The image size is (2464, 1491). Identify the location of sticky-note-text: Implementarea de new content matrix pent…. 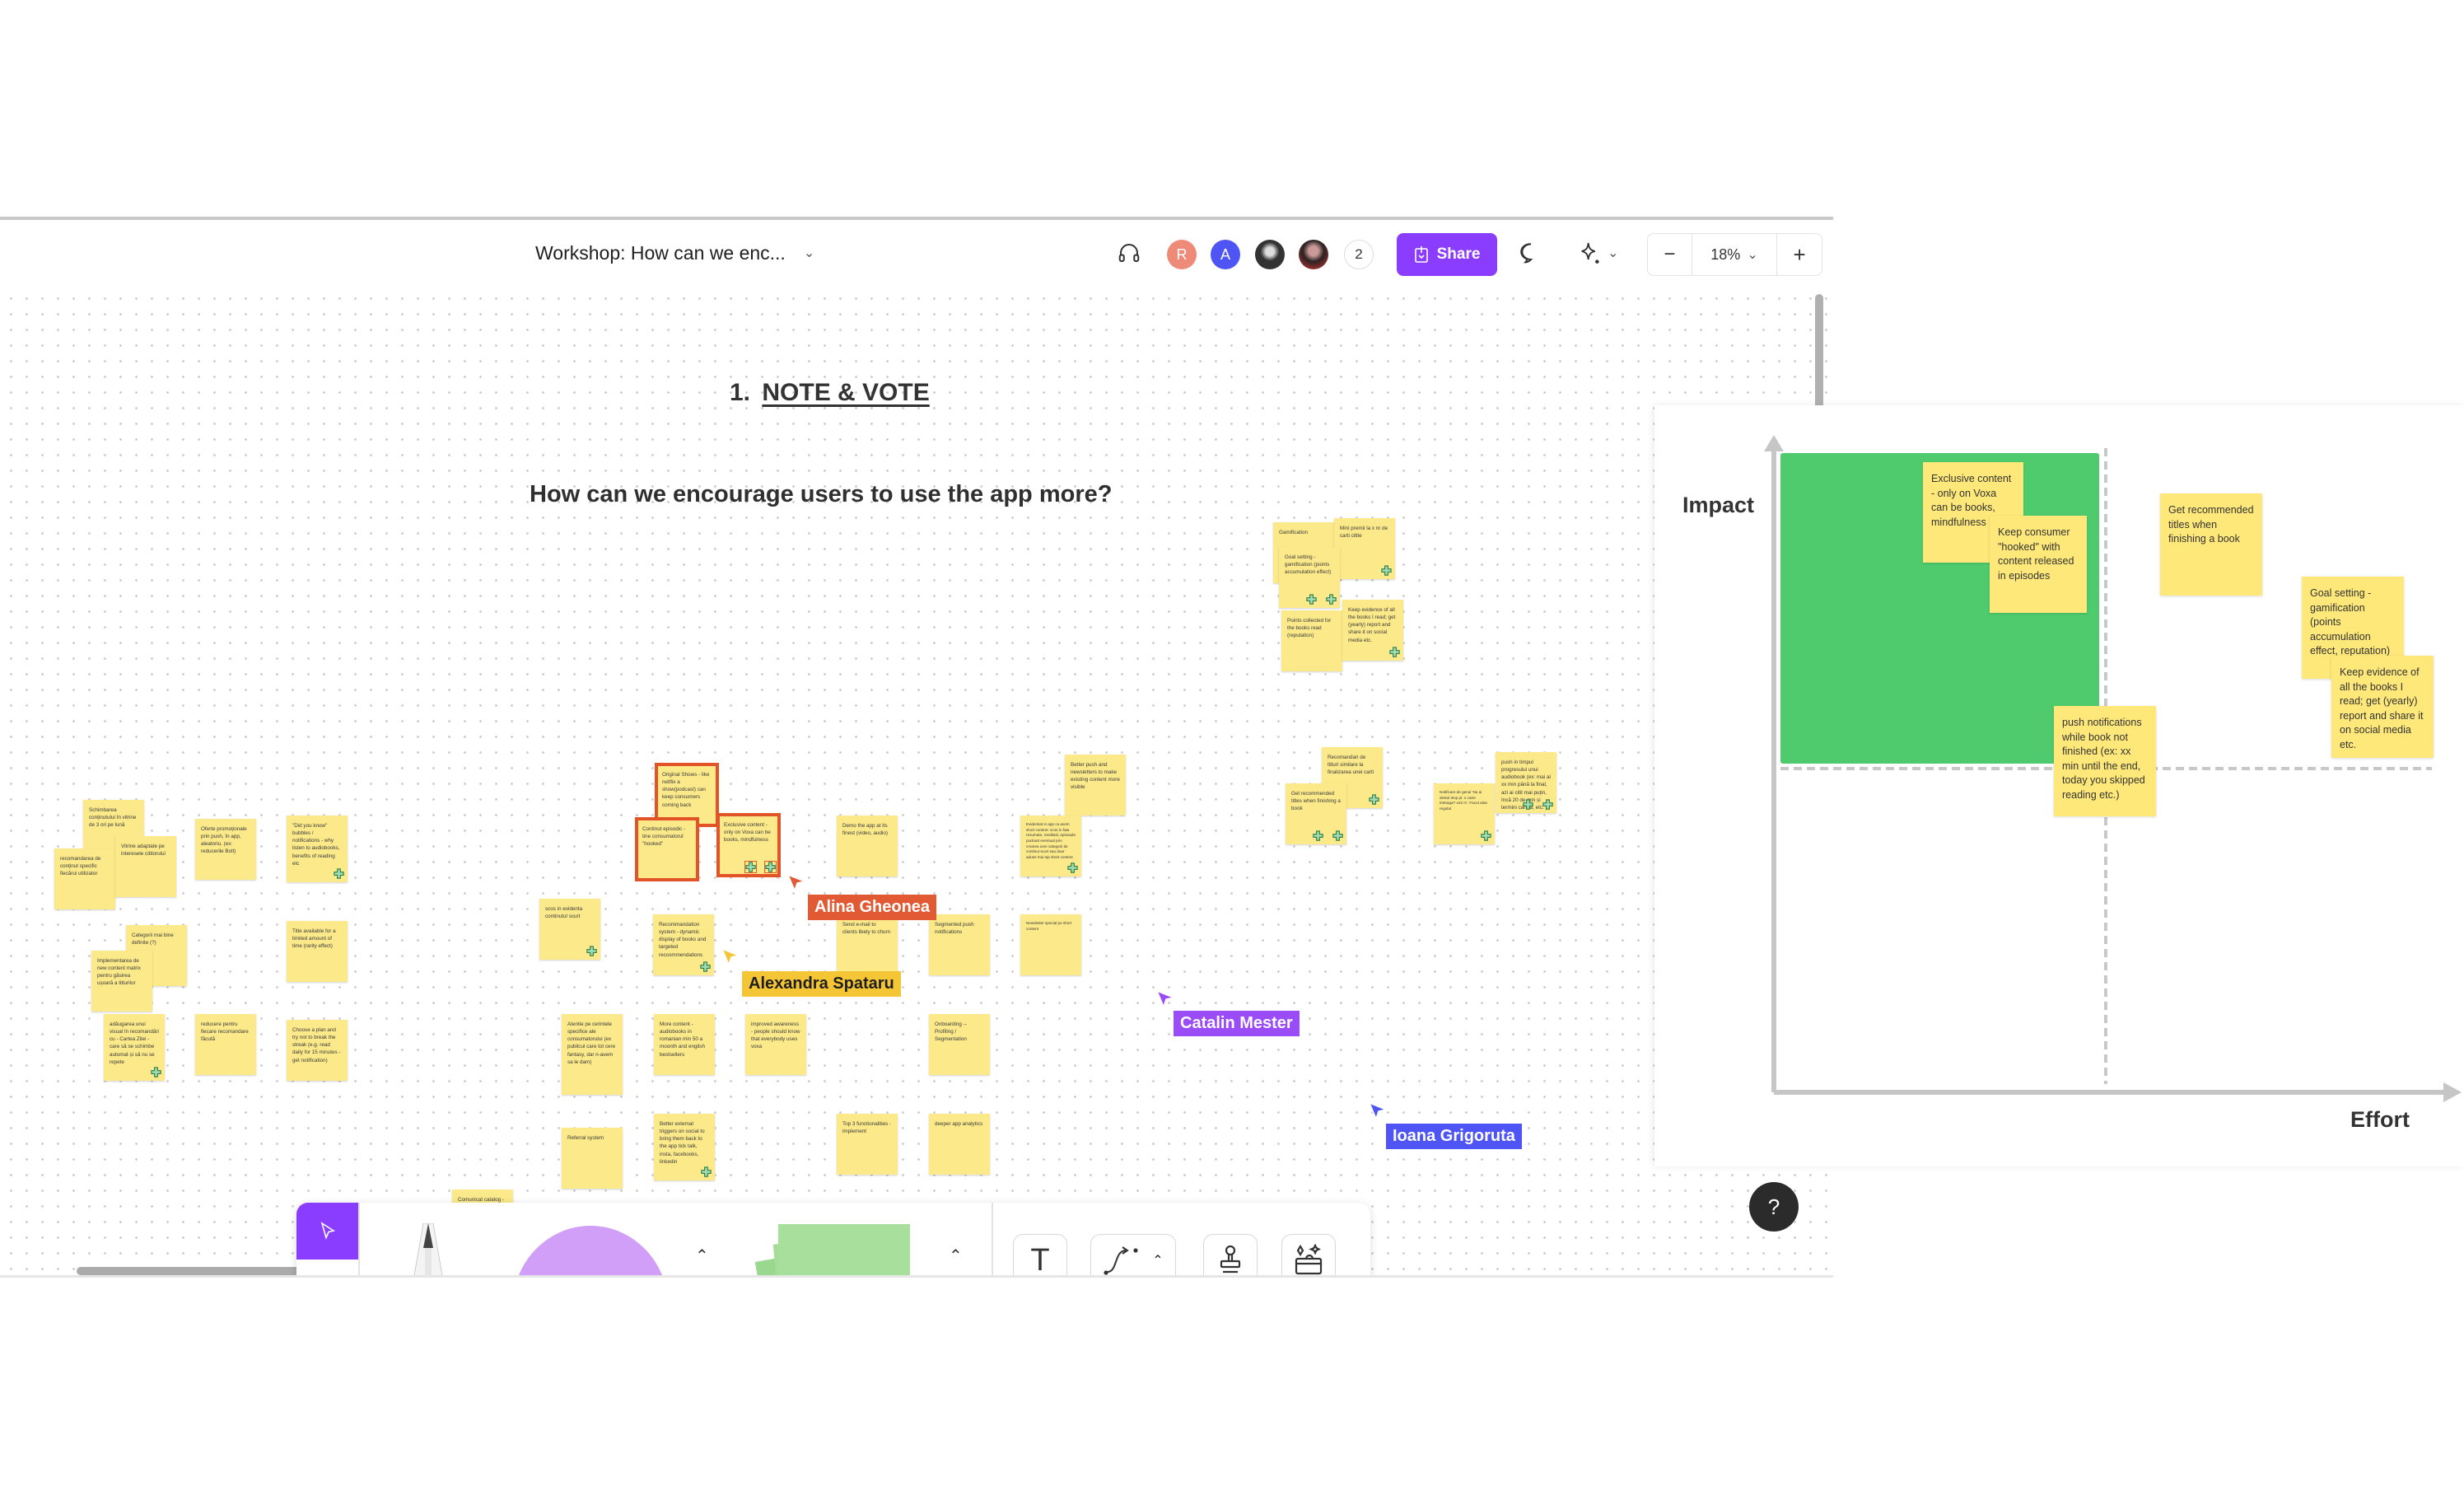
(119, 973).